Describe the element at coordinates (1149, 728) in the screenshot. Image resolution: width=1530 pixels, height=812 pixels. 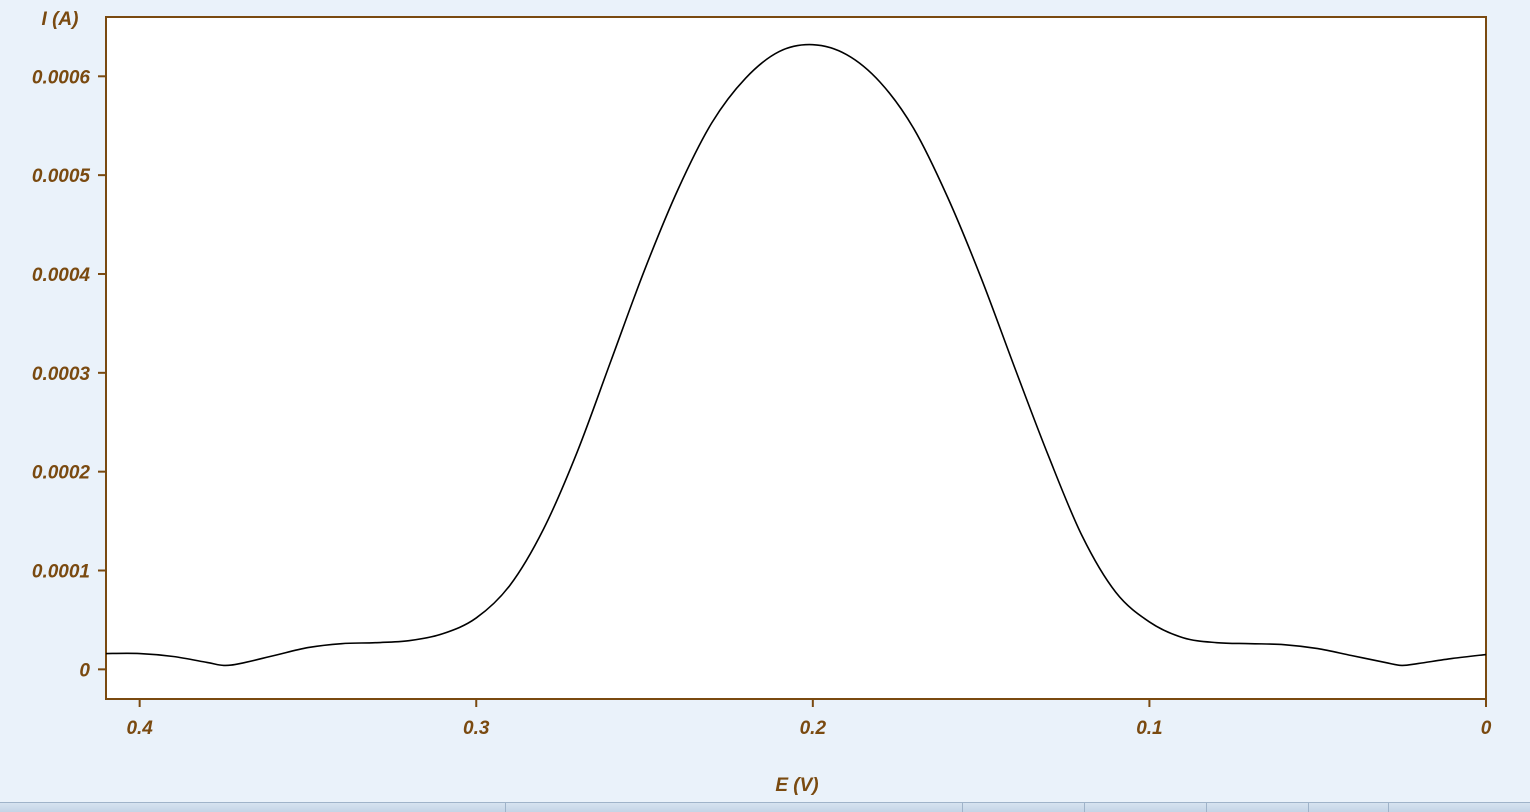
I see `x-tick-label: 0.1` at that location.